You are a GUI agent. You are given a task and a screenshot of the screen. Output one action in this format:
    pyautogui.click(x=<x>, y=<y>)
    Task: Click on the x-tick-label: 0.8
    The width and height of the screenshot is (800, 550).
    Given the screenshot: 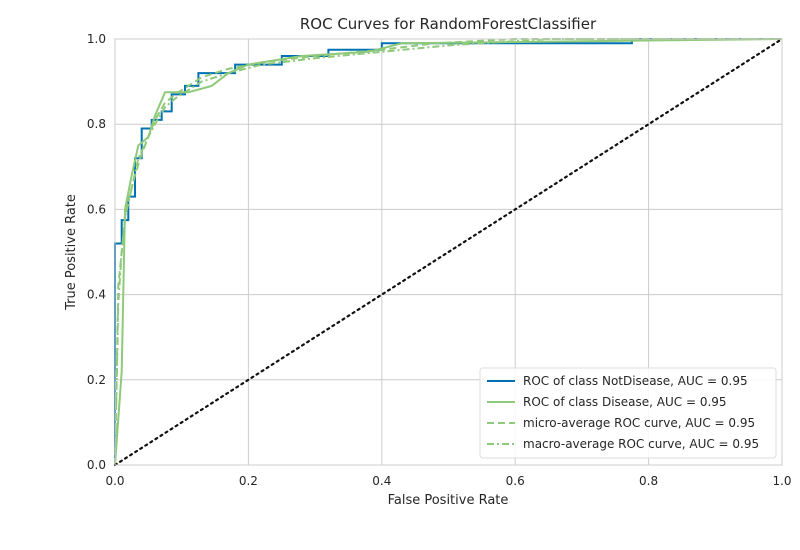 What is the action you would take?
    pyautogui.click(x=648, y=481)
    